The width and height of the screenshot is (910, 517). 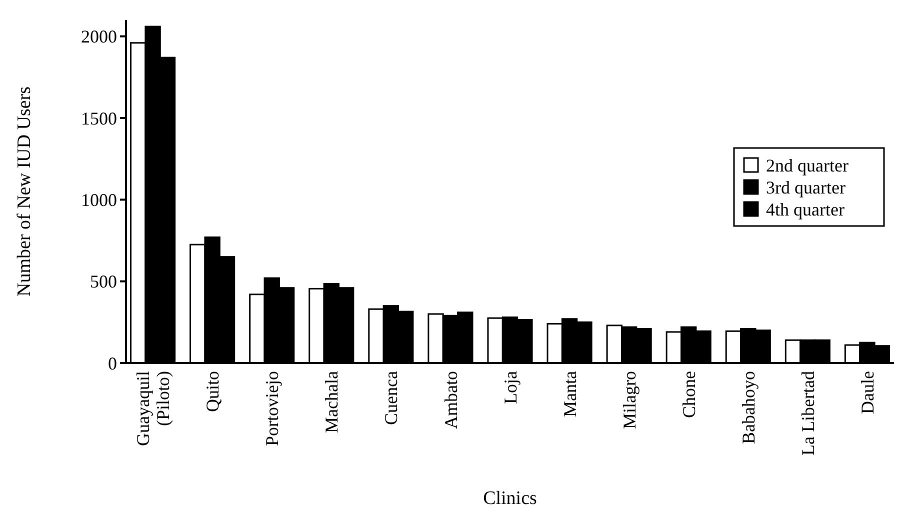 I want to click on x-tick-label: Portoviejo, so click(x=272, y=408).